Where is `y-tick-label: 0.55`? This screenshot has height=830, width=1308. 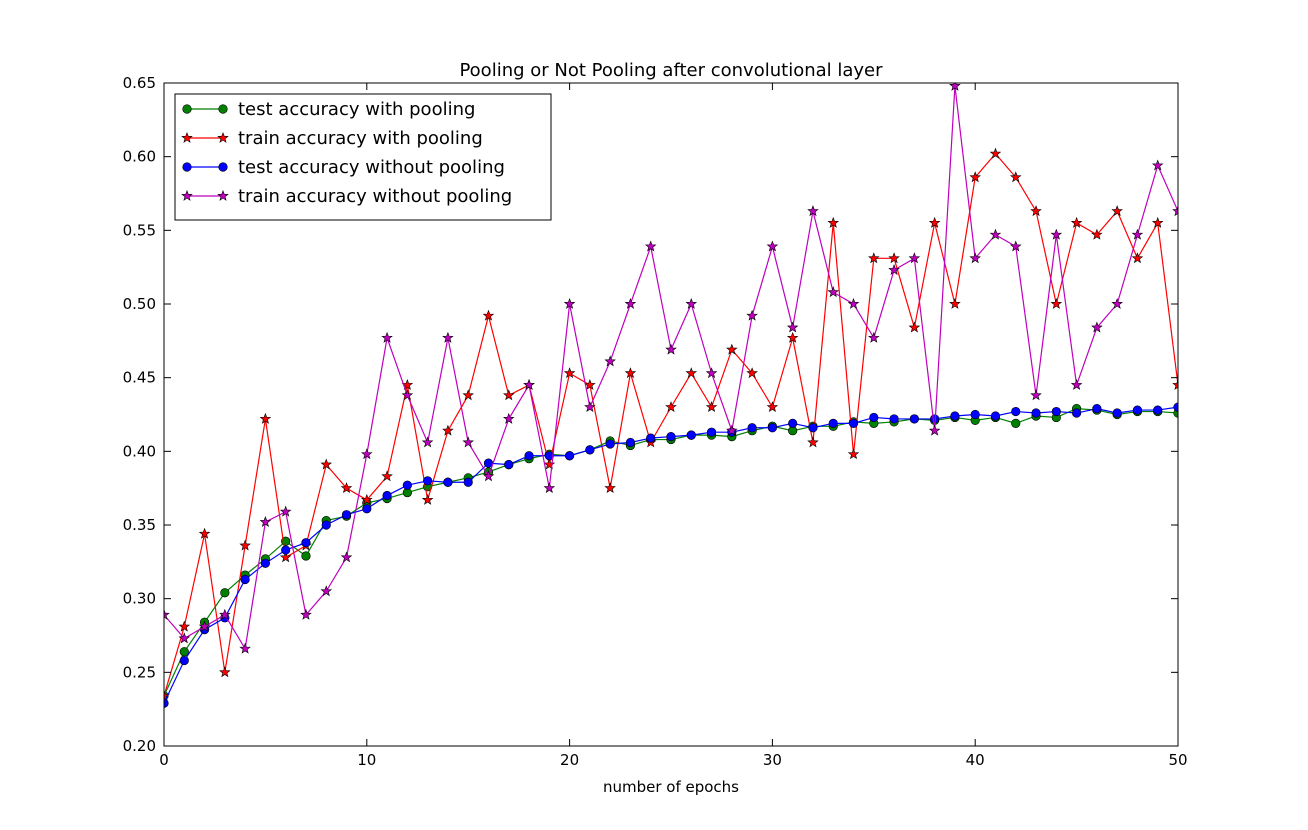
y-tick-label: 0.55 is located at coordinates (139, 230).